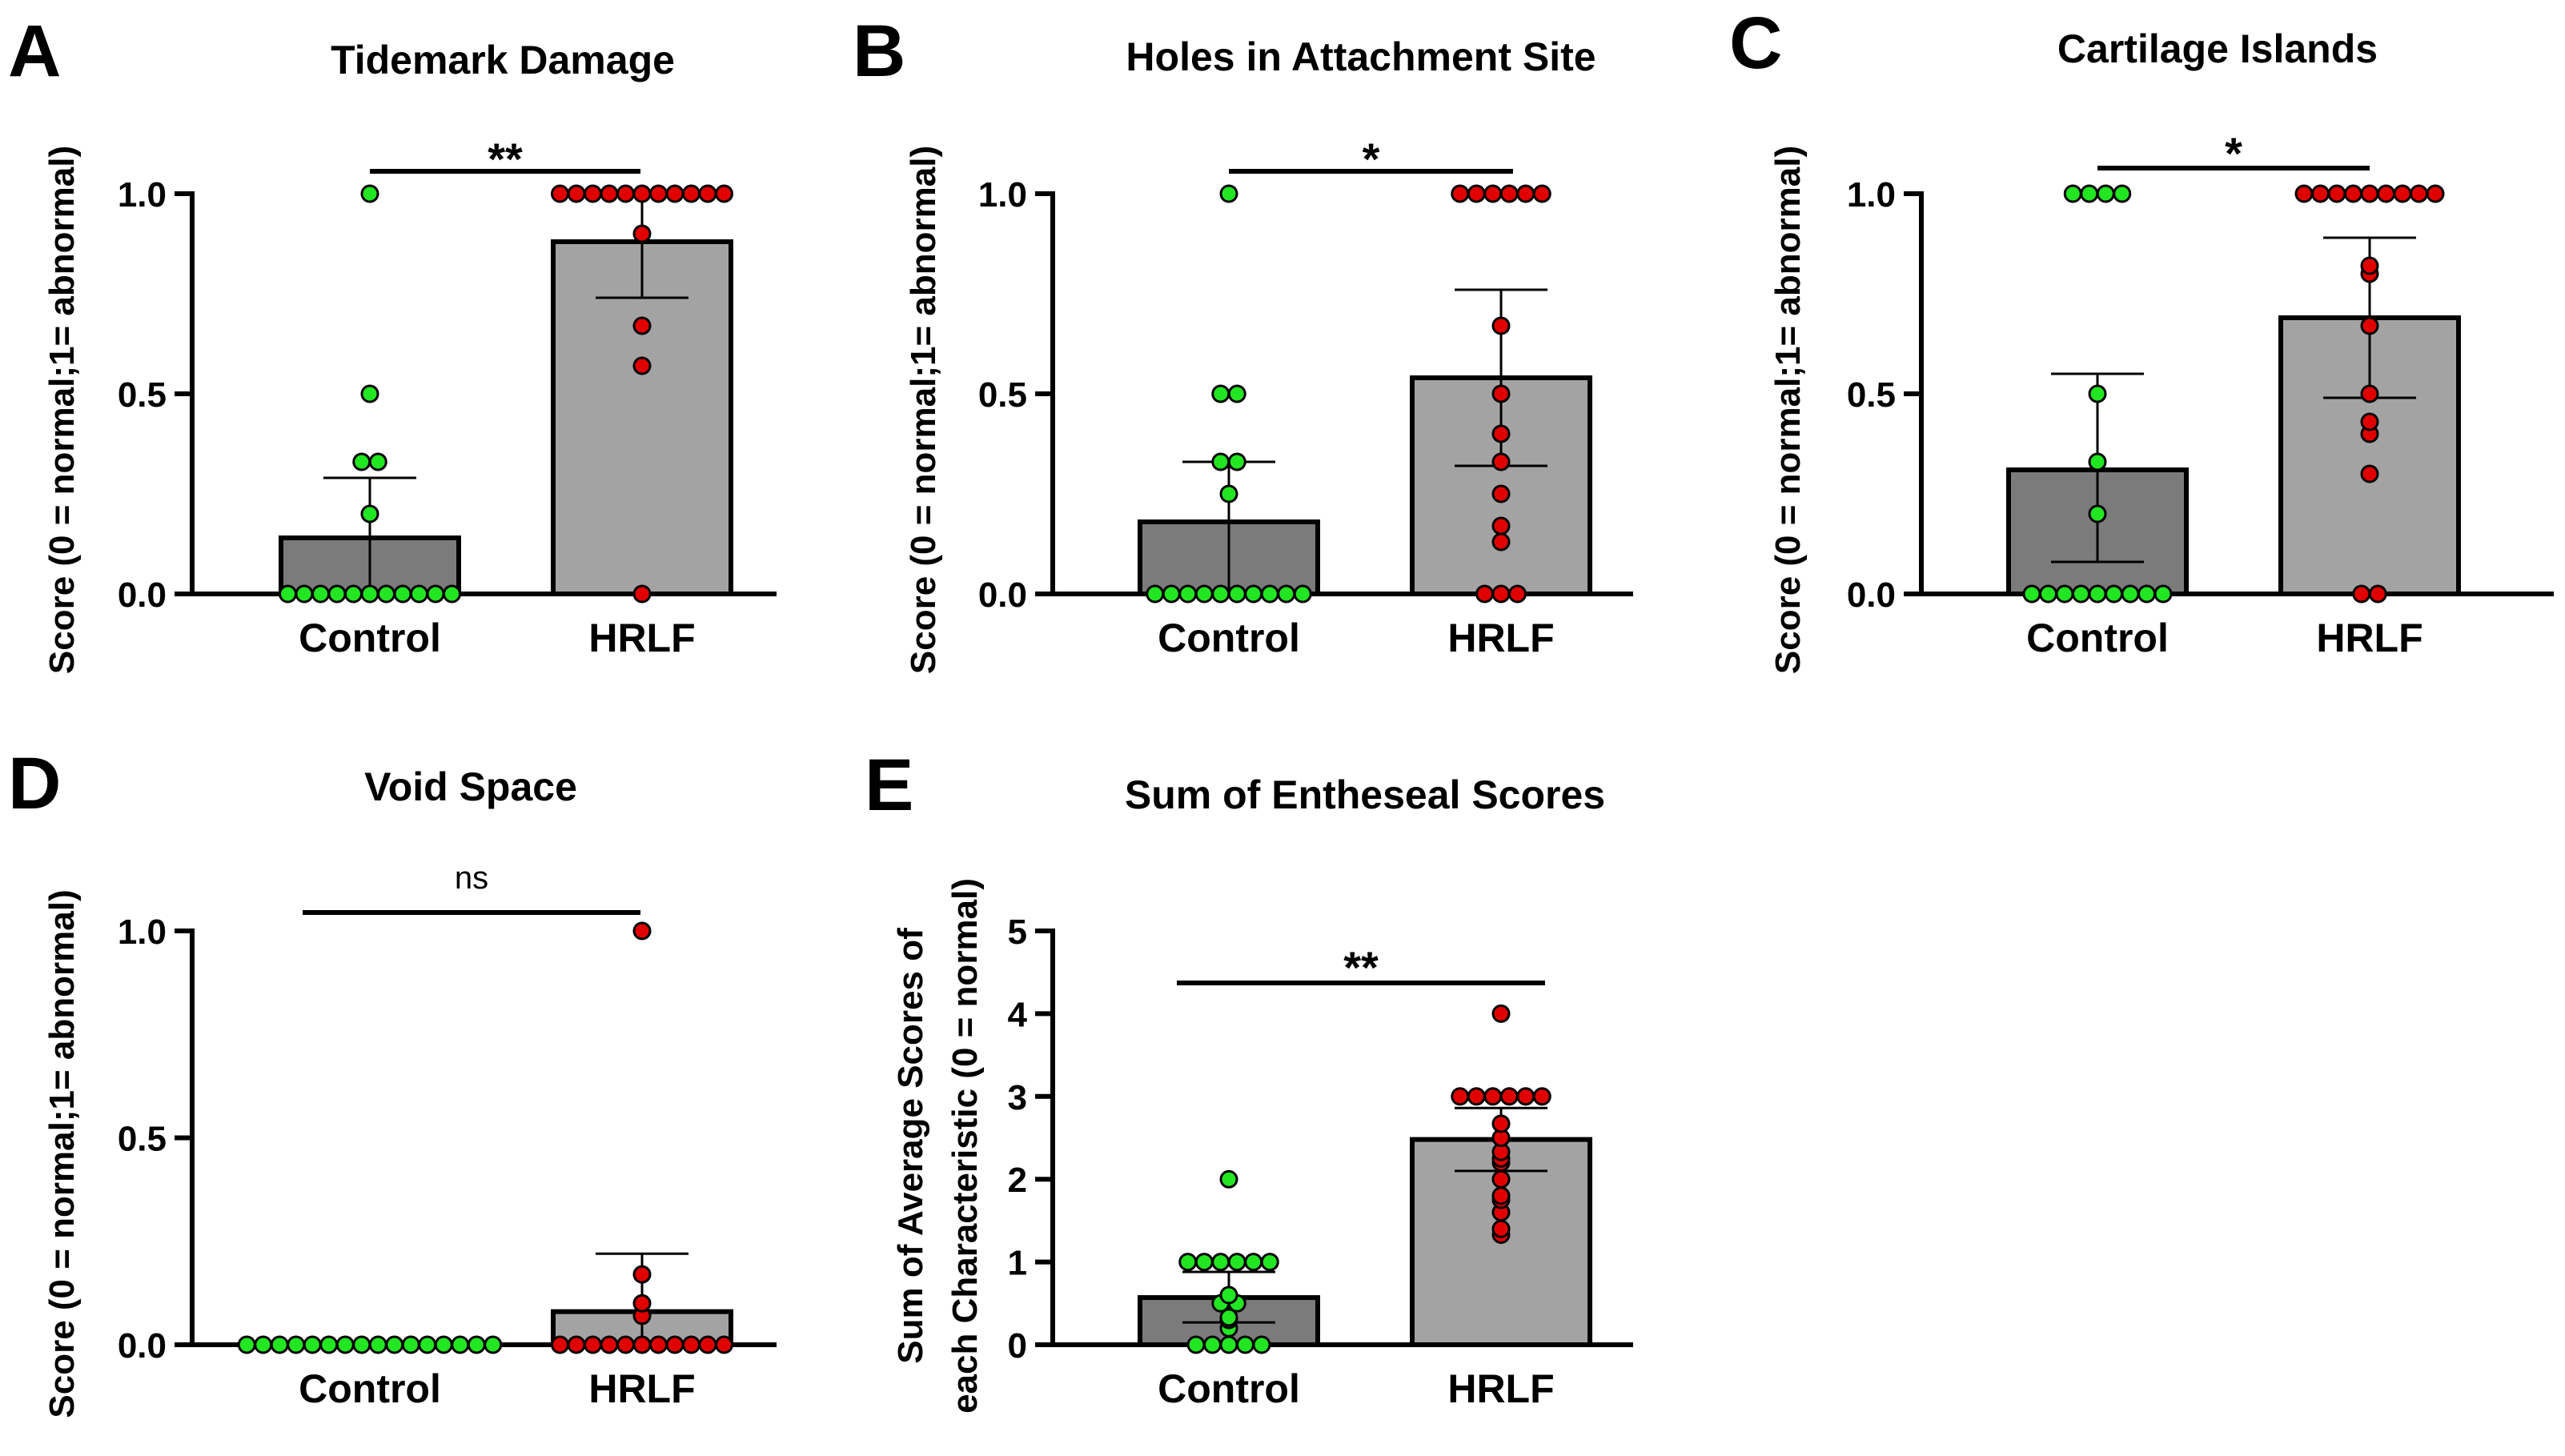 The width and height of the screenshot is (2565, 1456). What do you see at coordinates (1018, 1014) in the screenshot?
I see `y-tick-label: 4` at bounding box center [1018, 1014].